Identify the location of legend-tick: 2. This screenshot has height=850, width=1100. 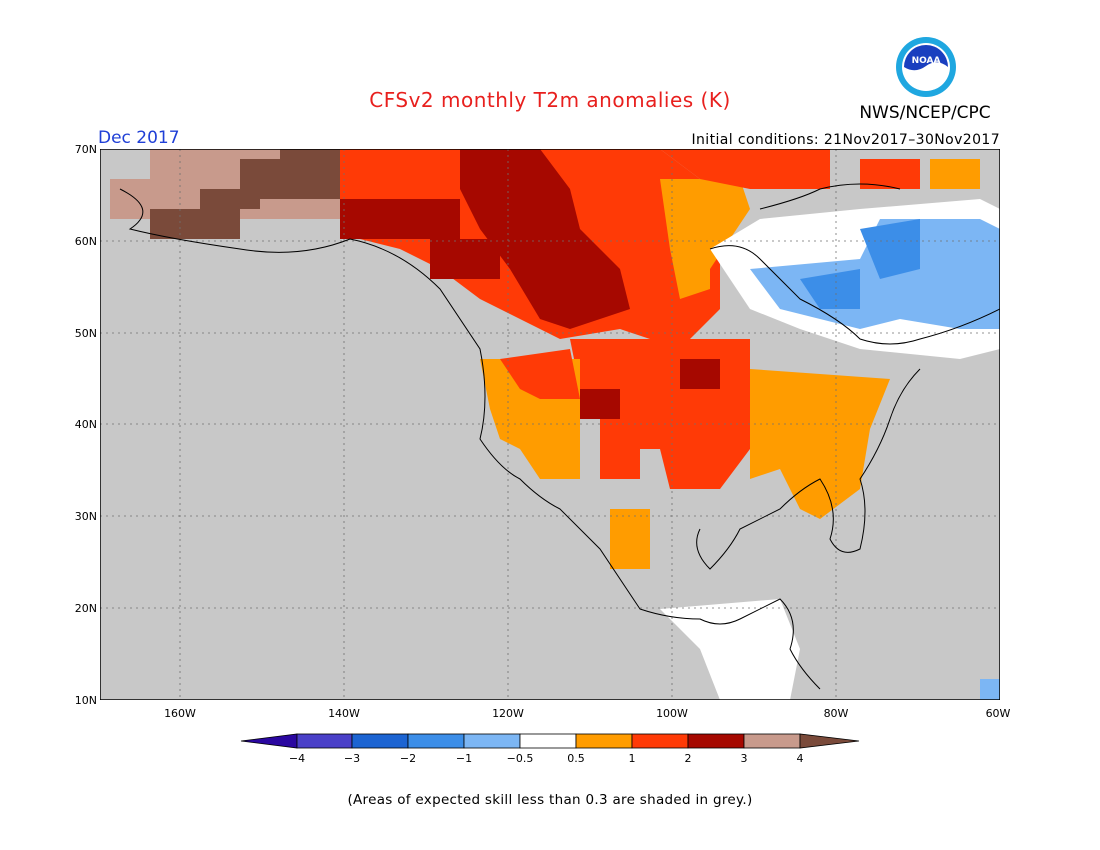
(688, 758).